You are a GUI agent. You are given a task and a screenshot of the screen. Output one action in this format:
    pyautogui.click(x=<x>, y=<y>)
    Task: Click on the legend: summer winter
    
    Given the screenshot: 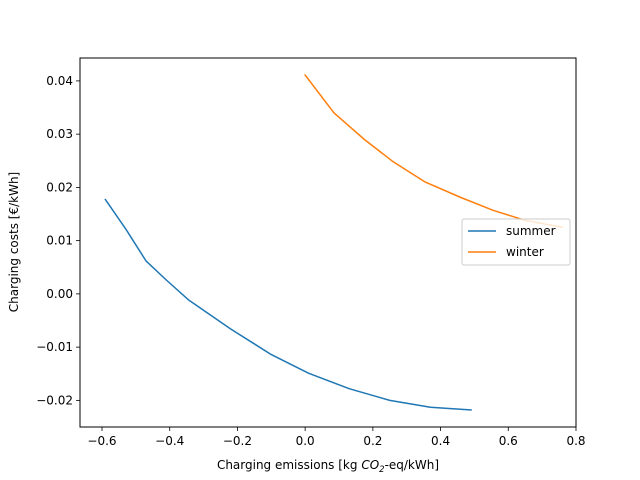 What is the action you would take?
    pyautogui.click(x=516, y=242)
    